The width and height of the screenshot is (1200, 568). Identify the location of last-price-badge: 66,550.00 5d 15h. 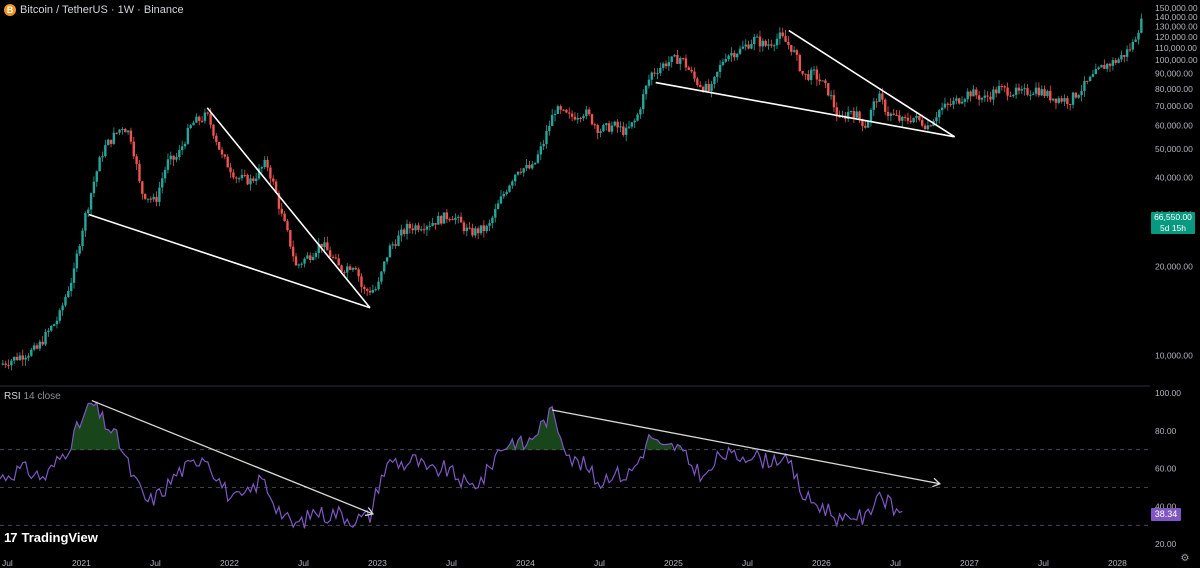
(1173, 223).